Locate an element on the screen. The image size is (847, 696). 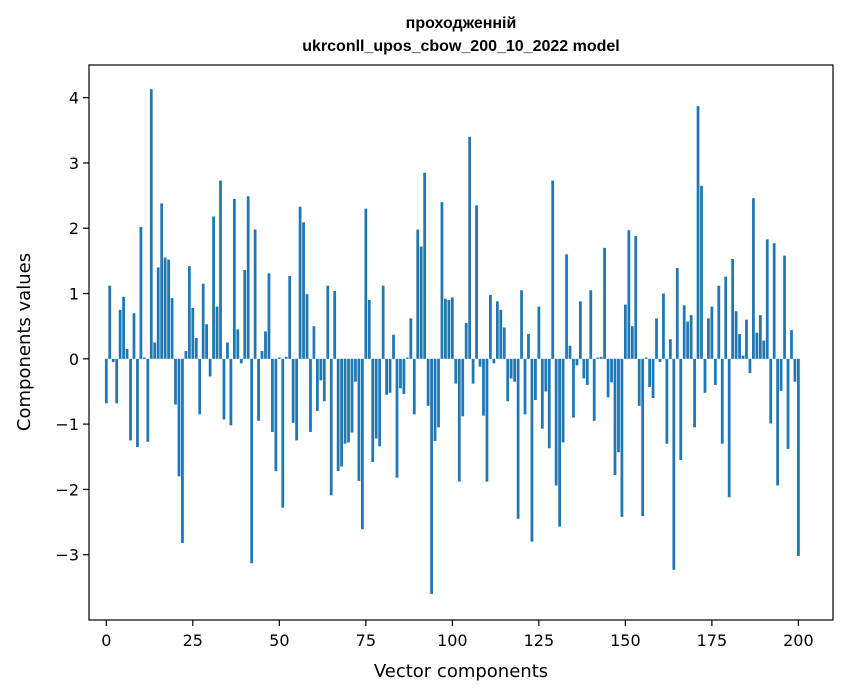
y-tick-label: 2 is located at coordinates (74, 228).